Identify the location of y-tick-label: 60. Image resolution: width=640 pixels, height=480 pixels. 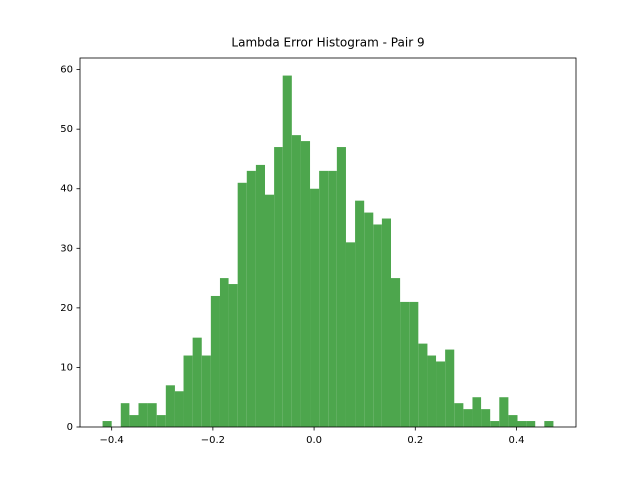
(66, 70).